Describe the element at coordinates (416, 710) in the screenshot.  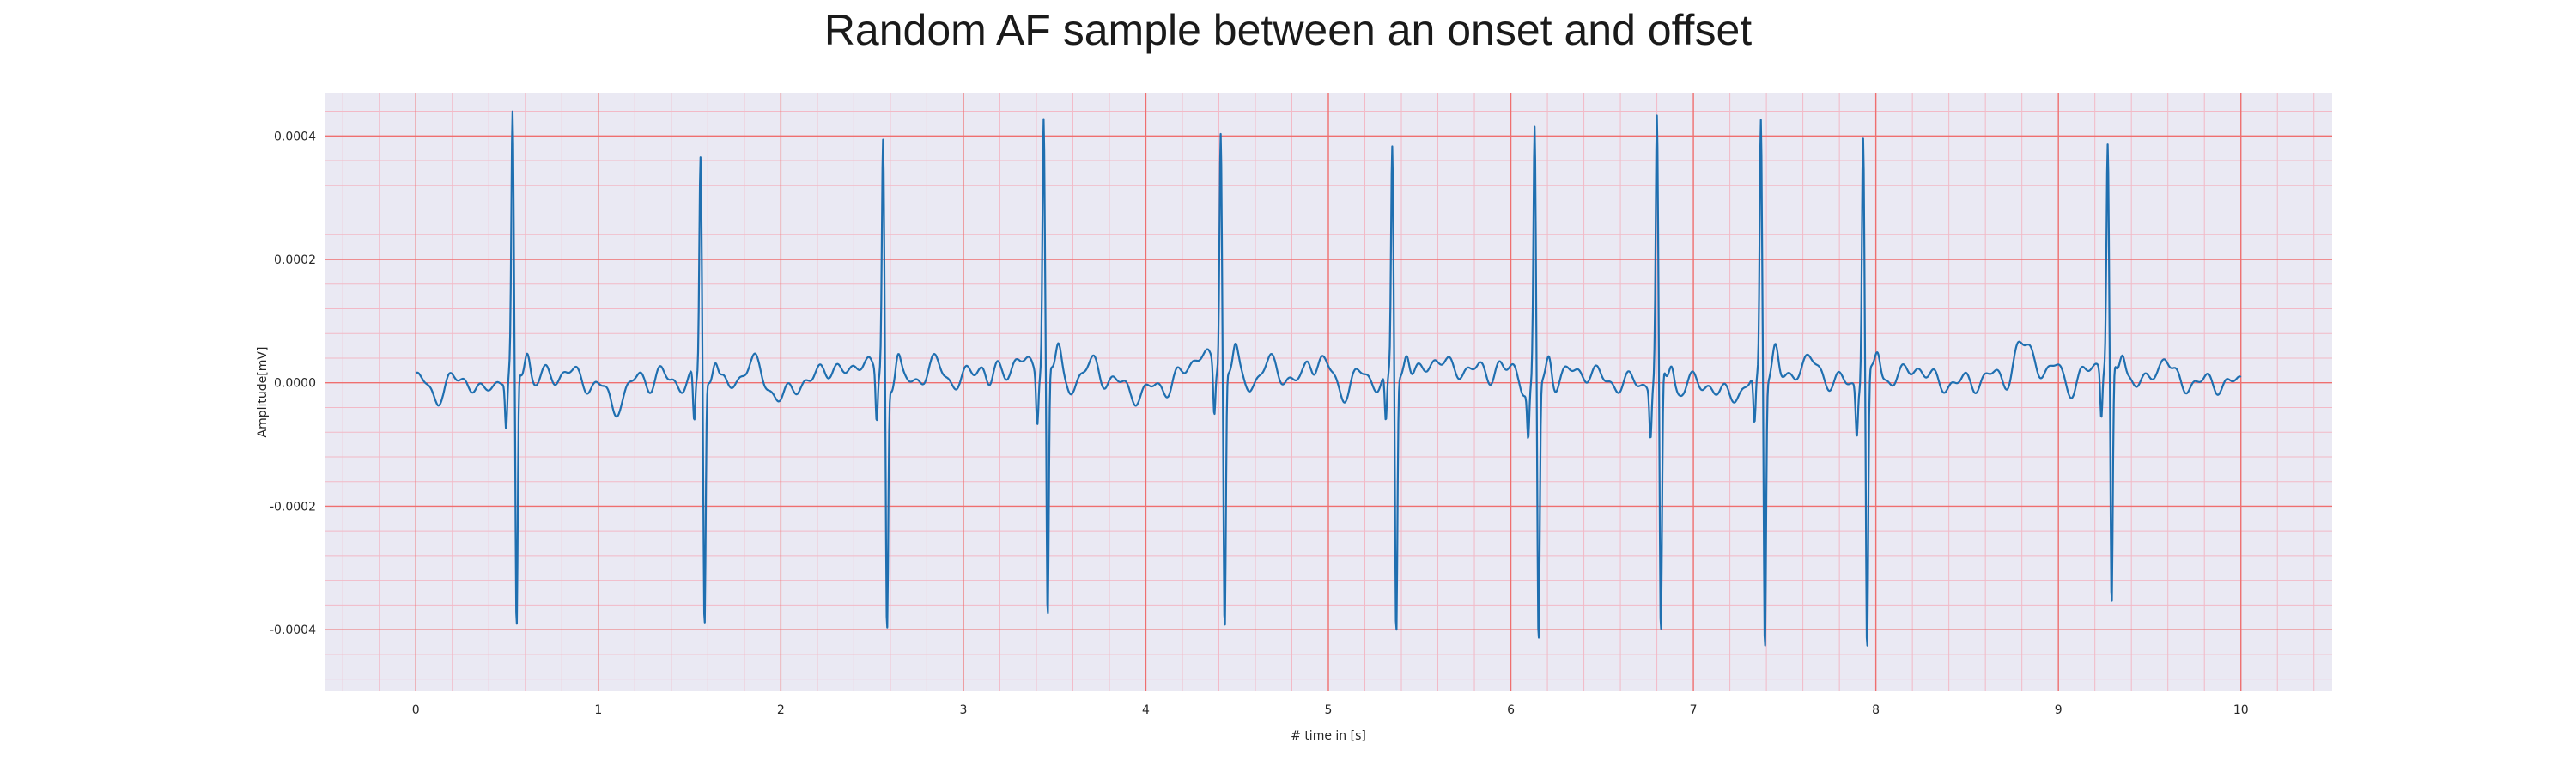
I see `x-tick-label: 0` at that location.